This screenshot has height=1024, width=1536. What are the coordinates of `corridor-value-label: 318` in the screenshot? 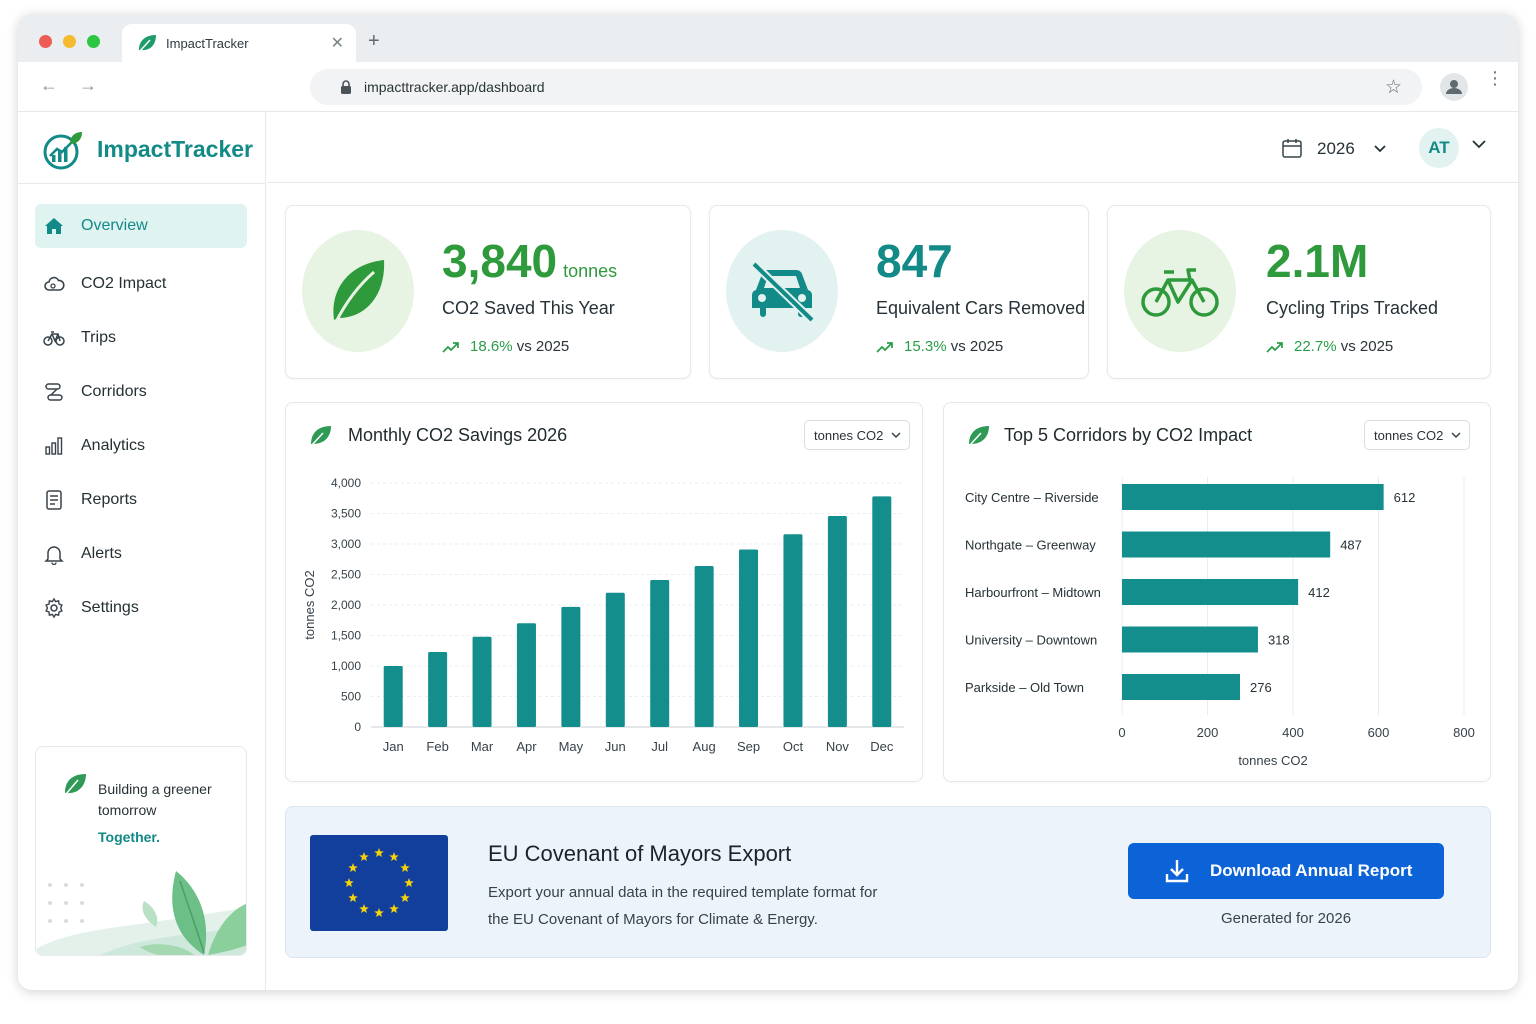 It's located at (1279, 640).